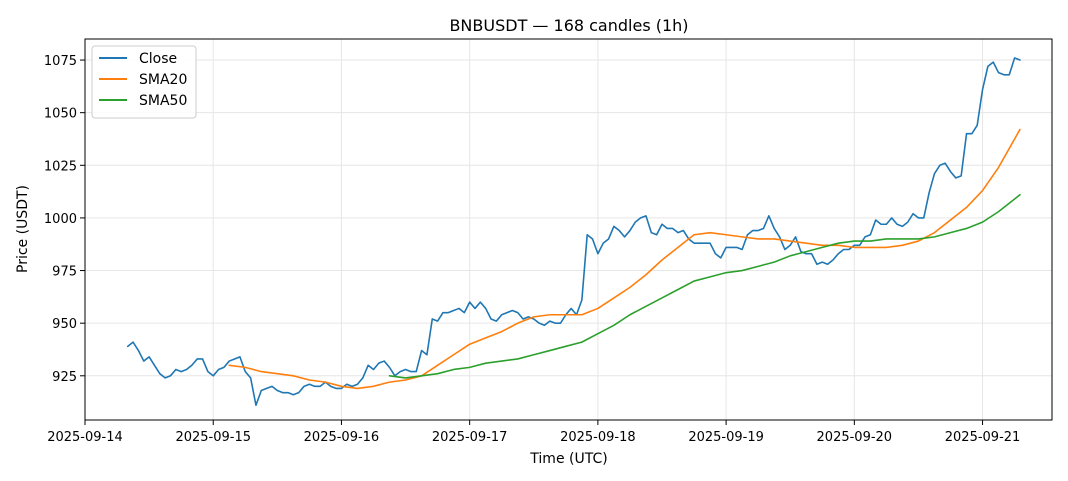  What do you see at coordinates (470, 437) in the screenshot?
I see `x-tick-label: 2025-09-17` at bounding box center [470, 437].